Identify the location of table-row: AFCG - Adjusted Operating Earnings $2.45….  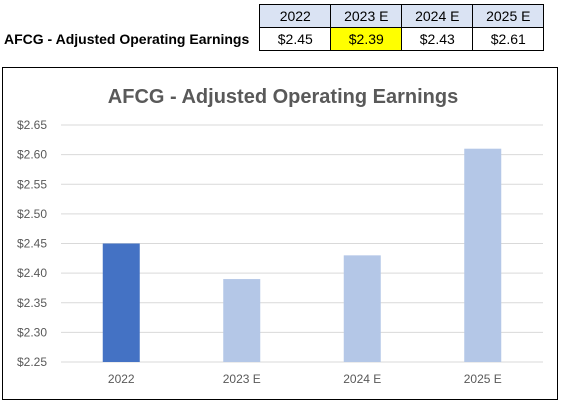
(272, 39).